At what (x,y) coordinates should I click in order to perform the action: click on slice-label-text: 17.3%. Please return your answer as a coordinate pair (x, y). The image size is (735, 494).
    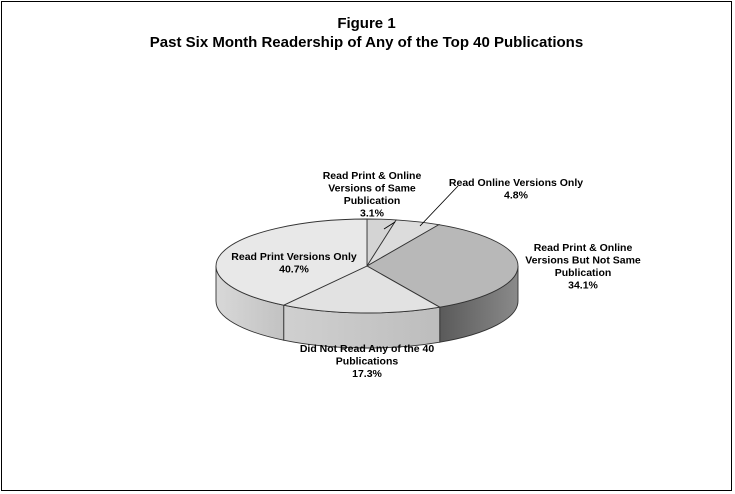
    Looking at the image, I should click on (367, 374).